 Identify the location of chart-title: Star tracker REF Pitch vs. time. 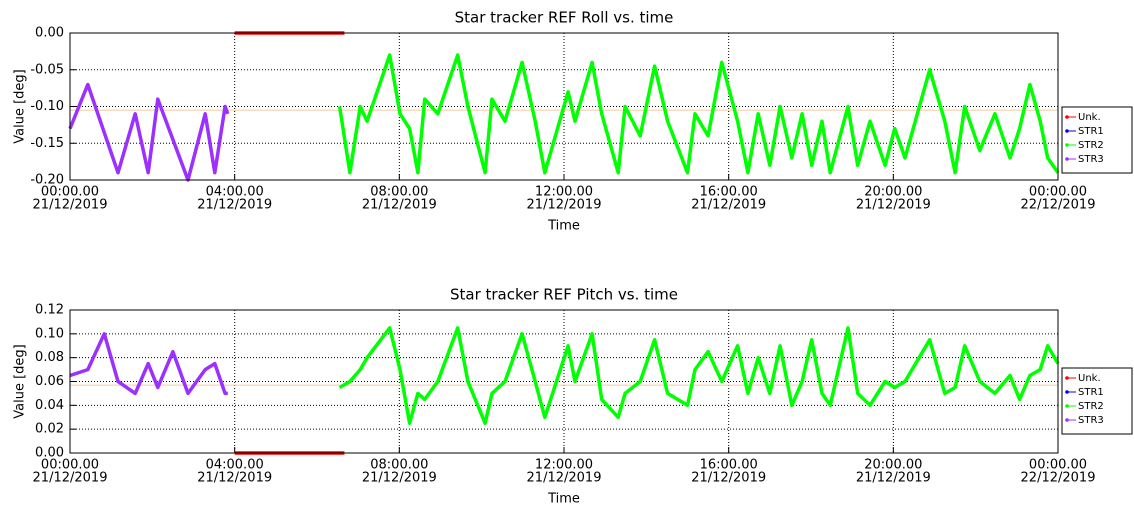
(564, 295).